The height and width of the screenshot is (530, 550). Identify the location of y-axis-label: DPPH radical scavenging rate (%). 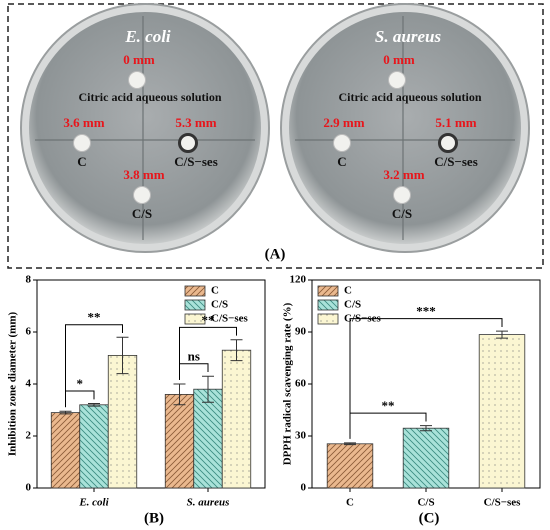
(288, 383).